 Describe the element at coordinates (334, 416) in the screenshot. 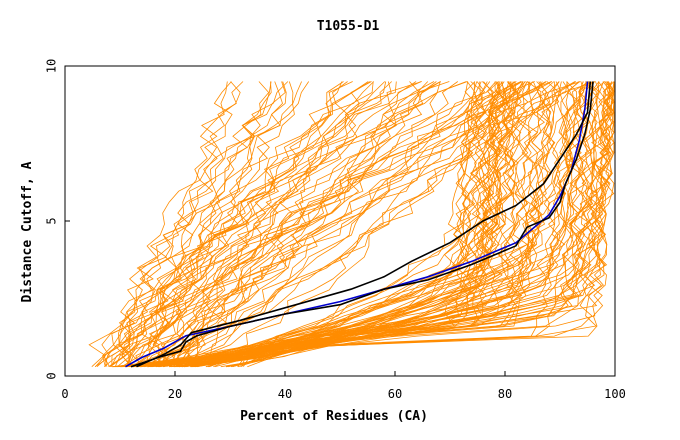

I see `x-axis-label: Percent of Residues (CA)` at that location.